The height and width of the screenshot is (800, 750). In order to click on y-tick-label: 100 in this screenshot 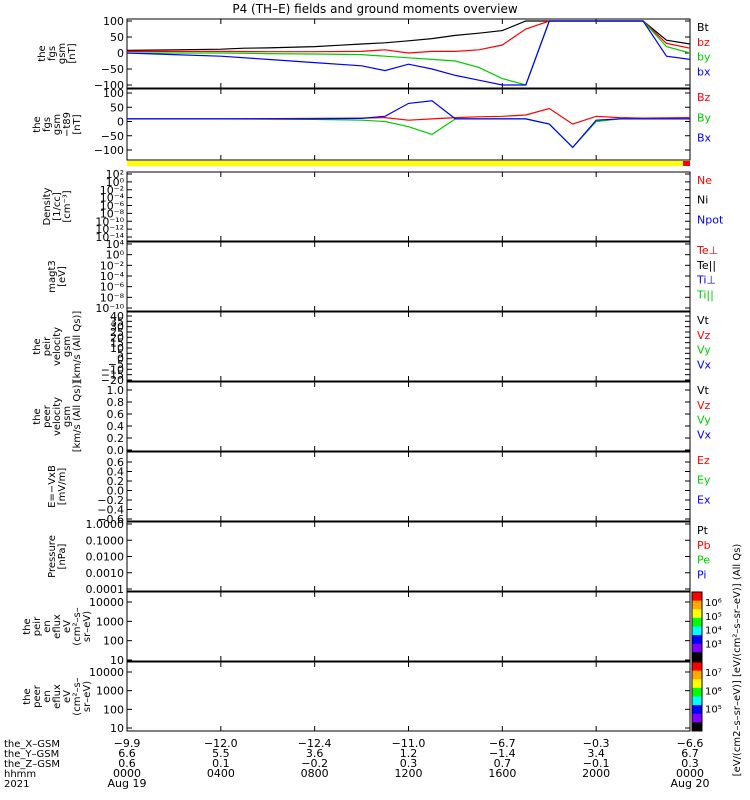, I will do `click(113, 21)`.